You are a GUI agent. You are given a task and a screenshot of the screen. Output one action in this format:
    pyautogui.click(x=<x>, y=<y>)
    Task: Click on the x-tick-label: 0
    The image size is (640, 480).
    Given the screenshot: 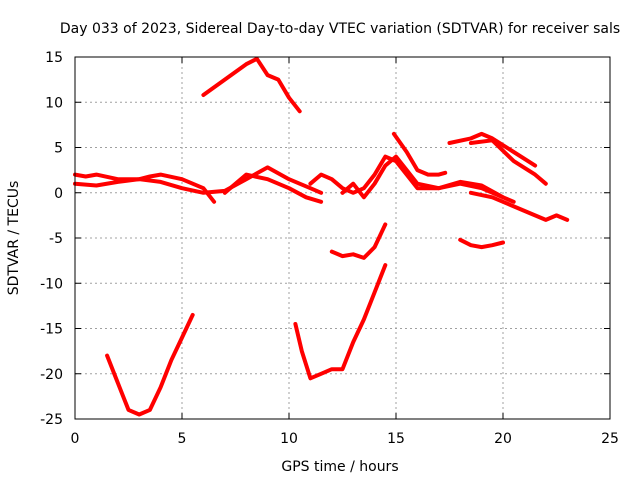 What is the action you would take?
    pyautogui.click(x=75, y=439)
    